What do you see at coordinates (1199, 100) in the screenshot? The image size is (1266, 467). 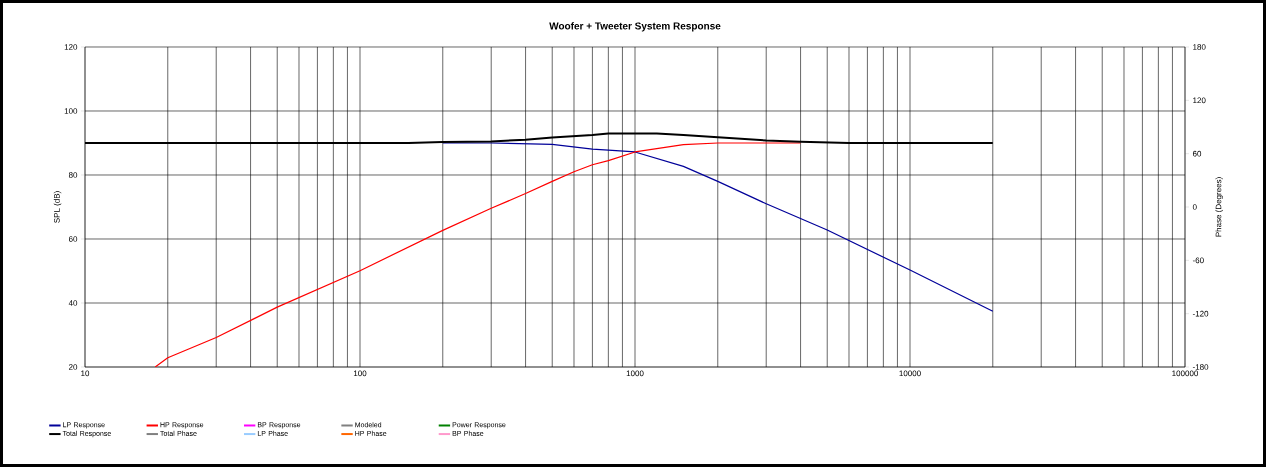 I see `y2-tick-label: 120` at bounding box center [1199, 100].